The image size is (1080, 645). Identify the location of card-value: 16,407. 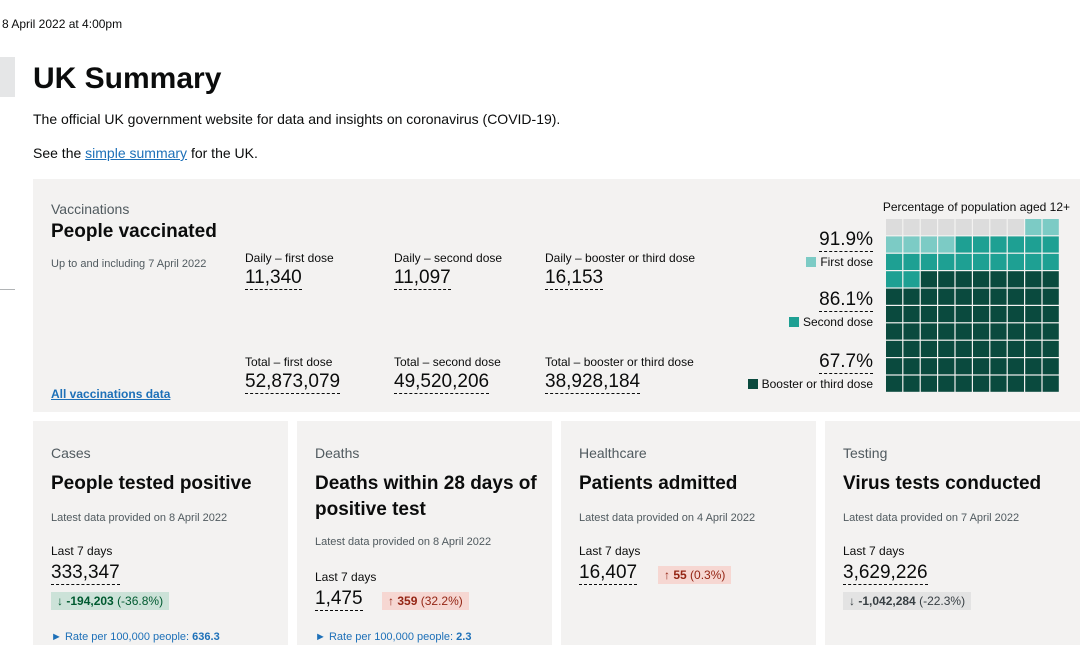
(608, 573).